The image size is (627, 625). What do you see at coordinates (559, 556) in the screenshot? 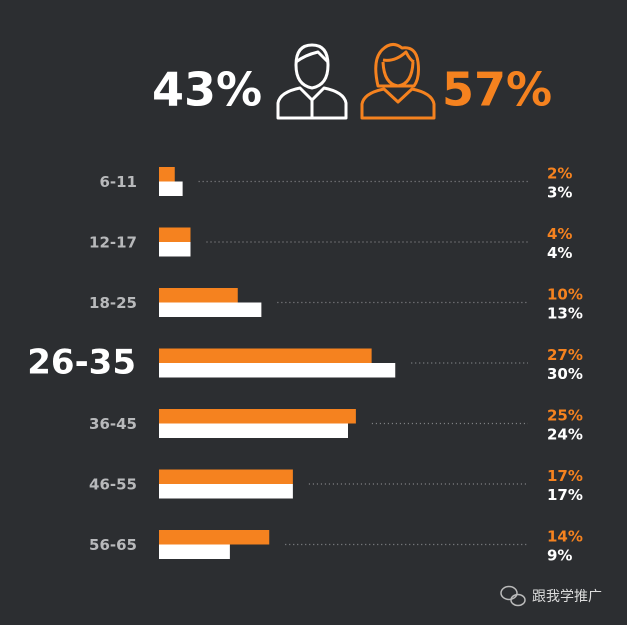
I see `value-label: 9%` at bounding box center [559, 556].